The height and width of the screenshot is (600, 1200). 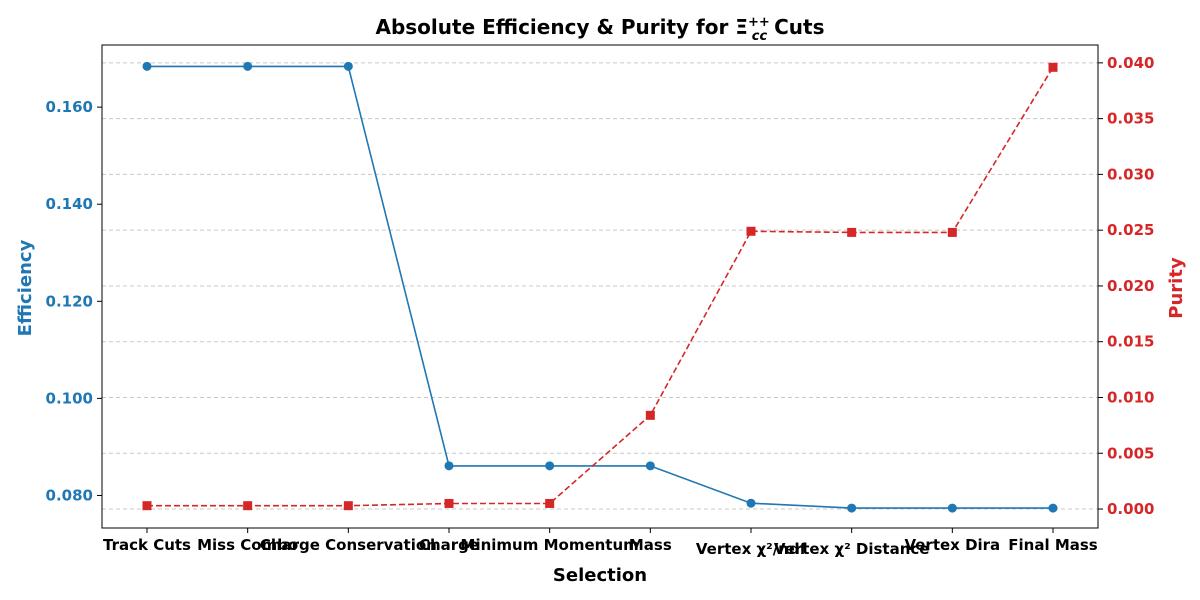 What do you see at coordinates (1053, 545) in the screenshot?
I see `x-tick-label: Final Mass` at bounding box center [1053, 545].